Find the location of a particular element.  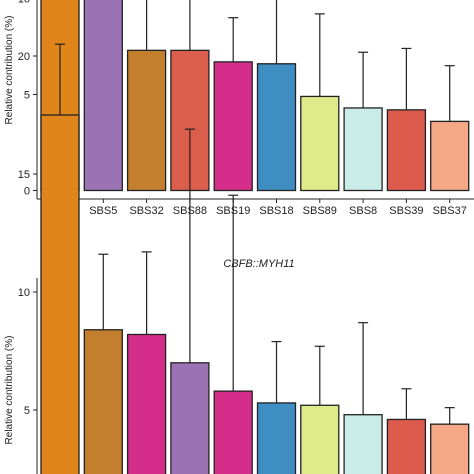

x-tick-label: SBS5 is located at coordinates (103, 211).